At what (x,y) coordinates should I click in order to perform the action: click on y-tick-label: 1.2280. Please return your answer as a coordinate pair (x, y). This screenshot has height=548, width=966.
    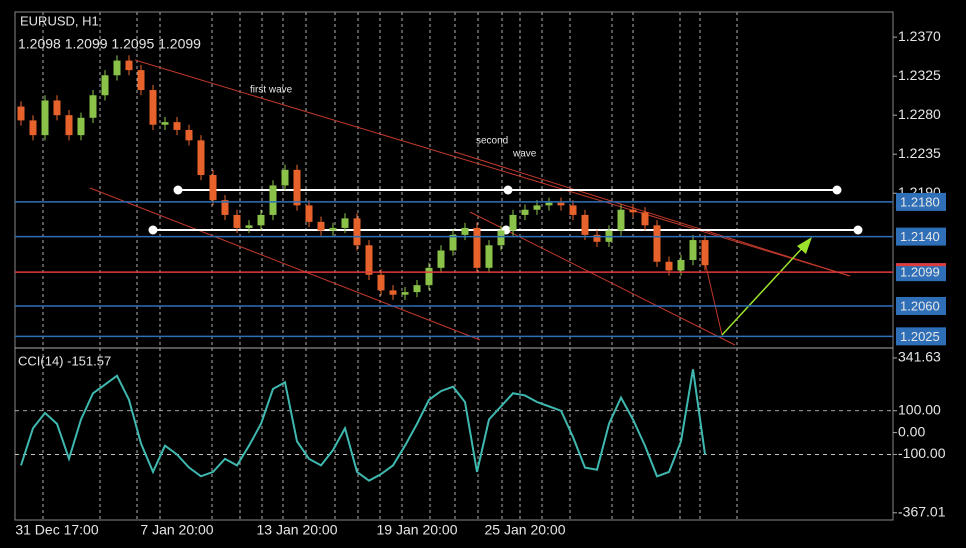
    Looking at the image, I should click on (919, 114).